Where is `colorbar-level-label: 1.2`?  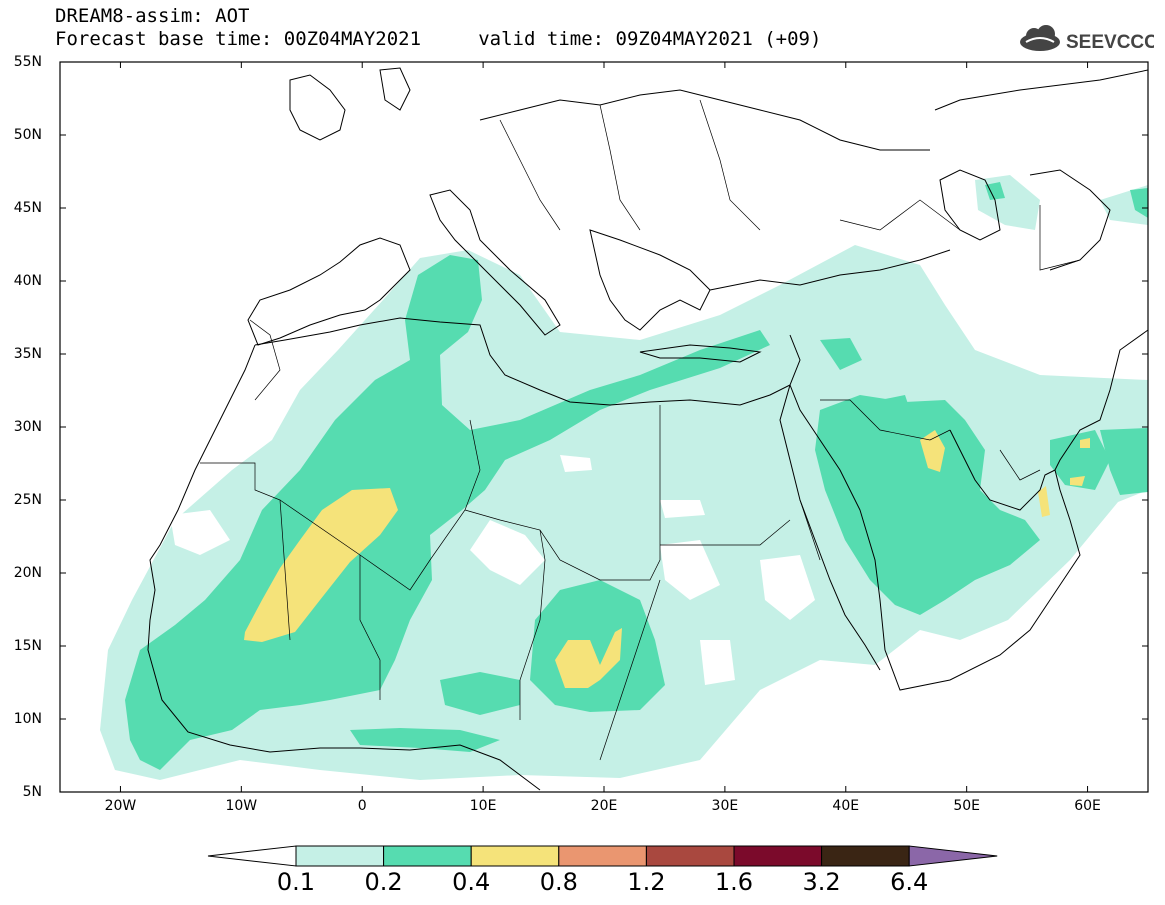 colorbar-level-label: 1.2 is located at coordinates (646, 882).